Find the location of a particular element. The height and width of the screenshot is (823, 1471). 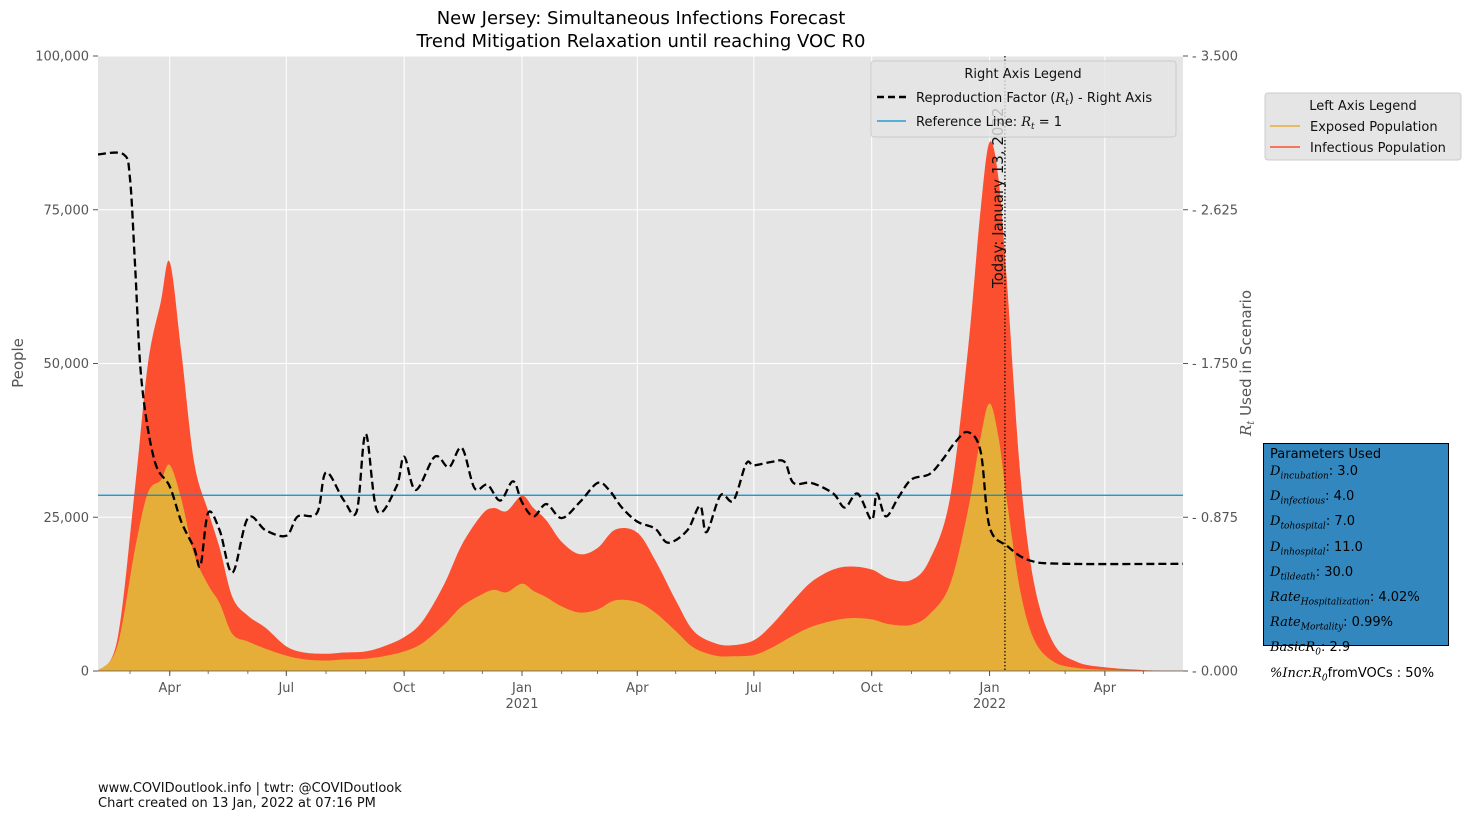

parameter-subscript: incubation is located at coordinates (1304, 476).